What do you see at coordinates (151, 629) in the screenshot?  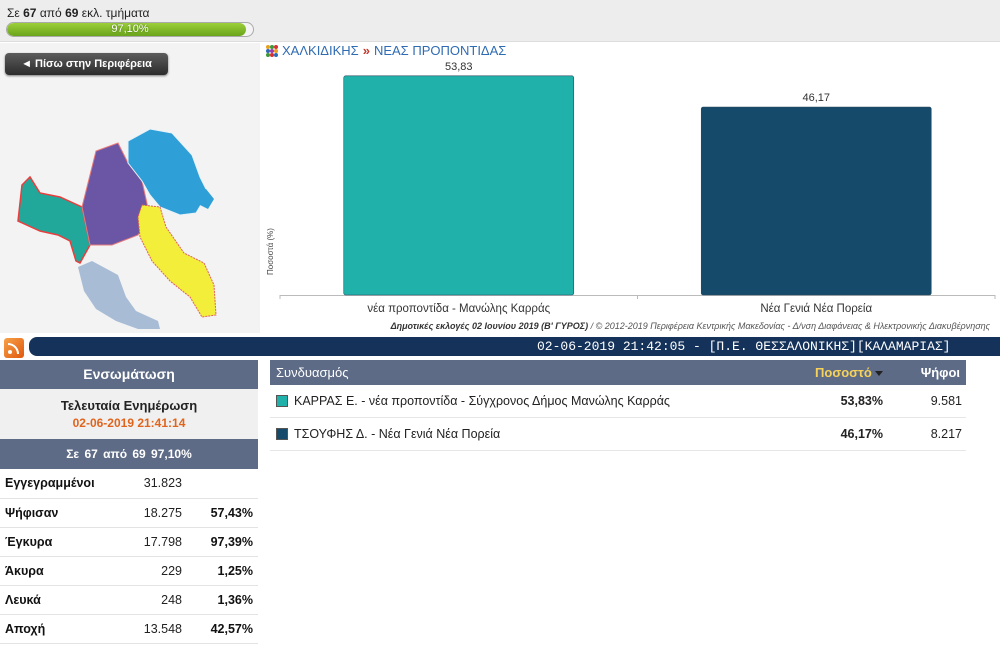 I see `row-value: 13.548` at bounding box center [151, 629].